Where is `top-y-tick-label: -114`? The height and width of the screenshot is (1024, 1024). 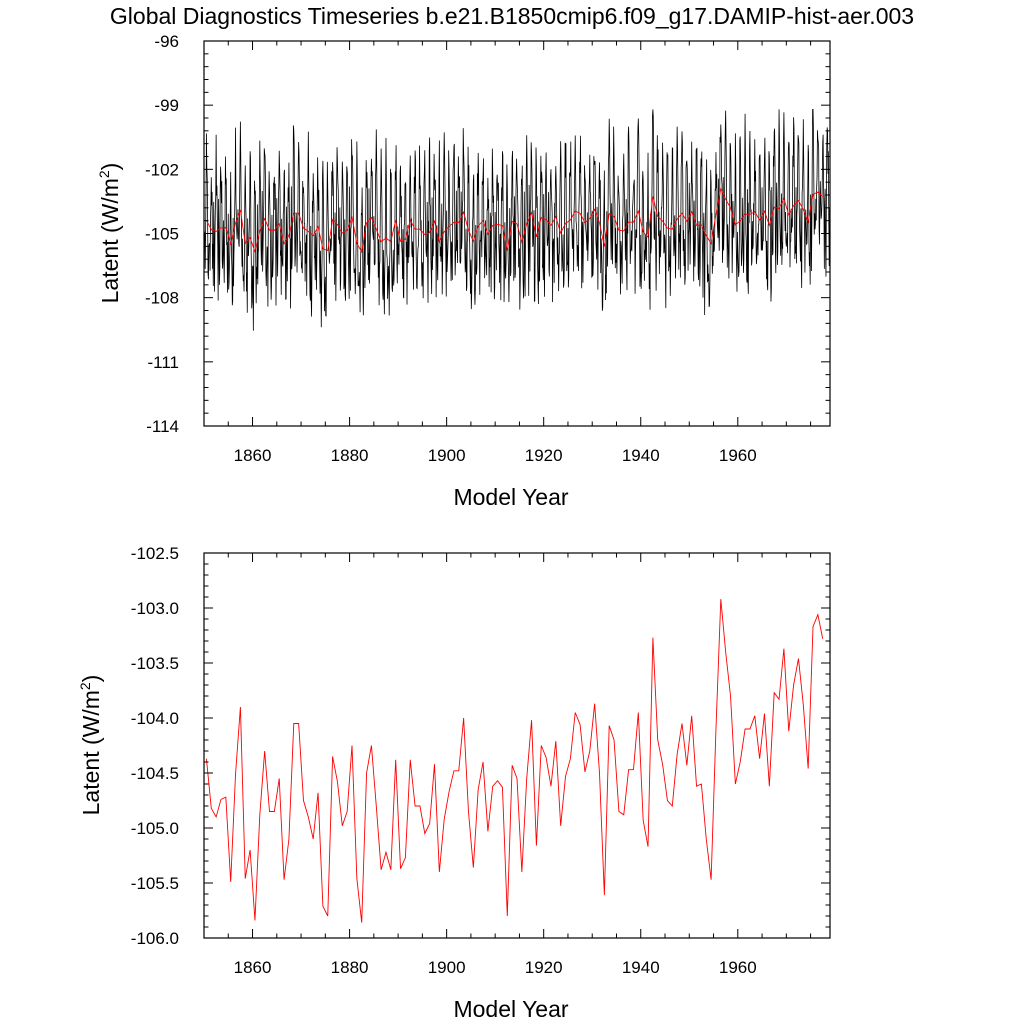 top-y-tick-label: -114 is located at coordinates (162, 426).